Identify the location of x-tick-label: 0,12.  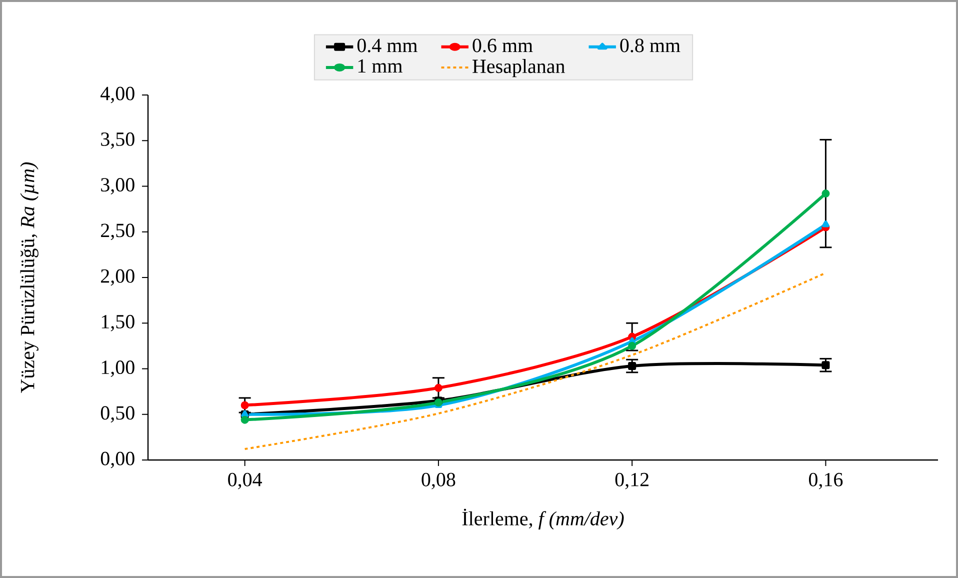
(631, 481).